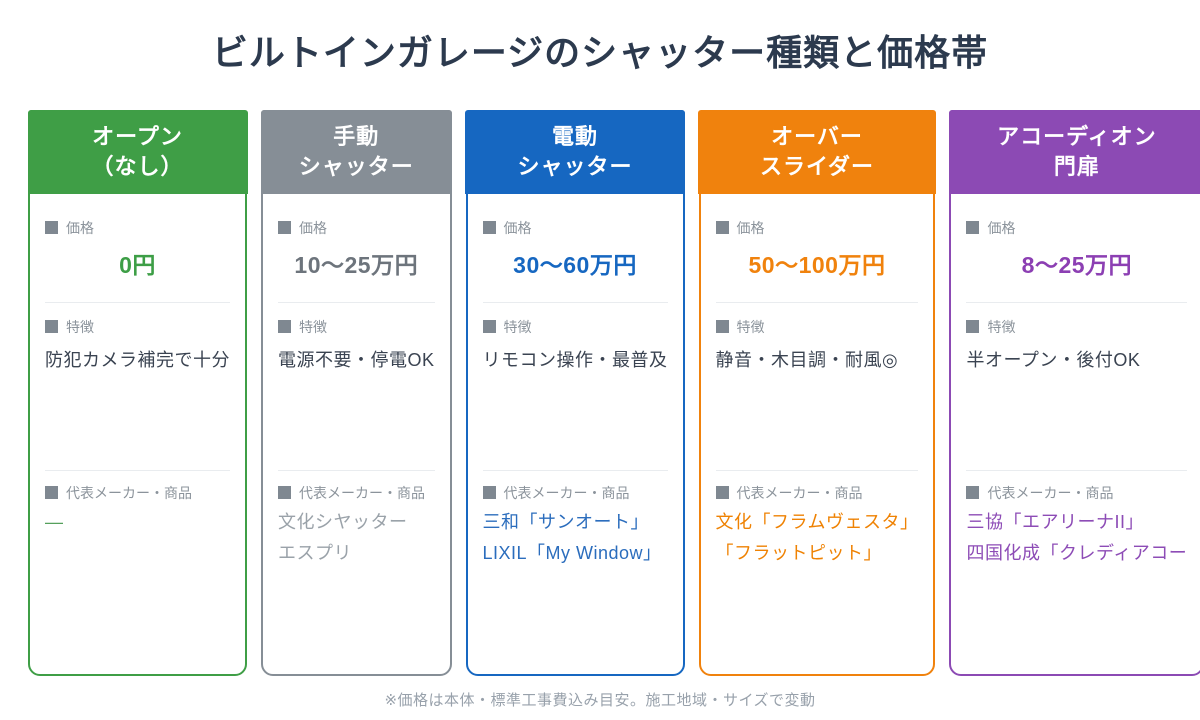 This screenshot has width=1200, height=720. I want to click on card-title-line2: スライダー, so click(817, 166).